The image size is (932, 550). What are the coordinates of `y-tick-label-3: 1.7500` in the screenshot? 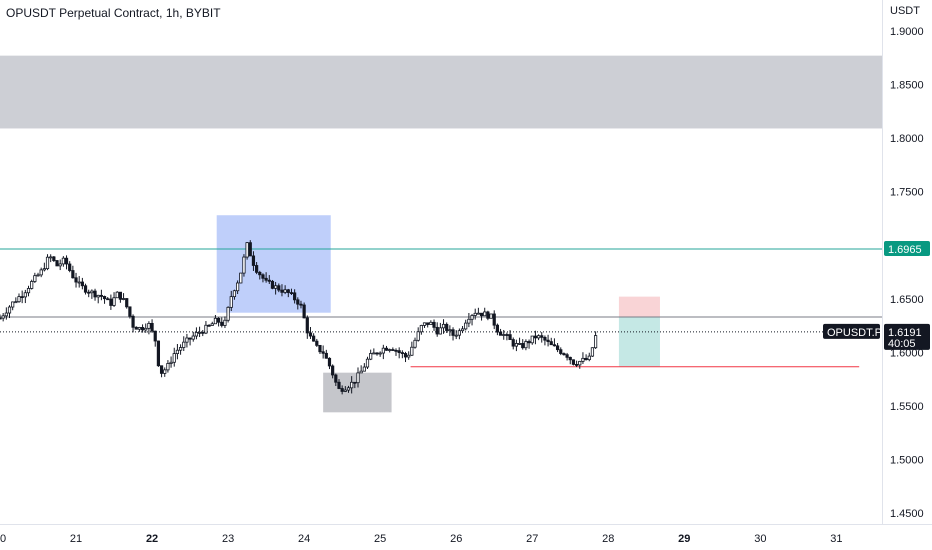 It's located at (907, 193).